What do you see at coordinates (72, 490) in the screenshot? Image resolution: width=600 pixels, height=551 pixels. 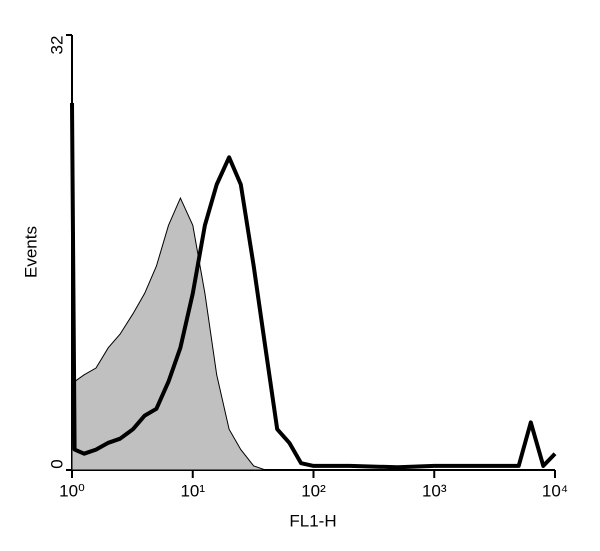 I see `x-tick-label: 10⁰` at bounding box center [72, 490].